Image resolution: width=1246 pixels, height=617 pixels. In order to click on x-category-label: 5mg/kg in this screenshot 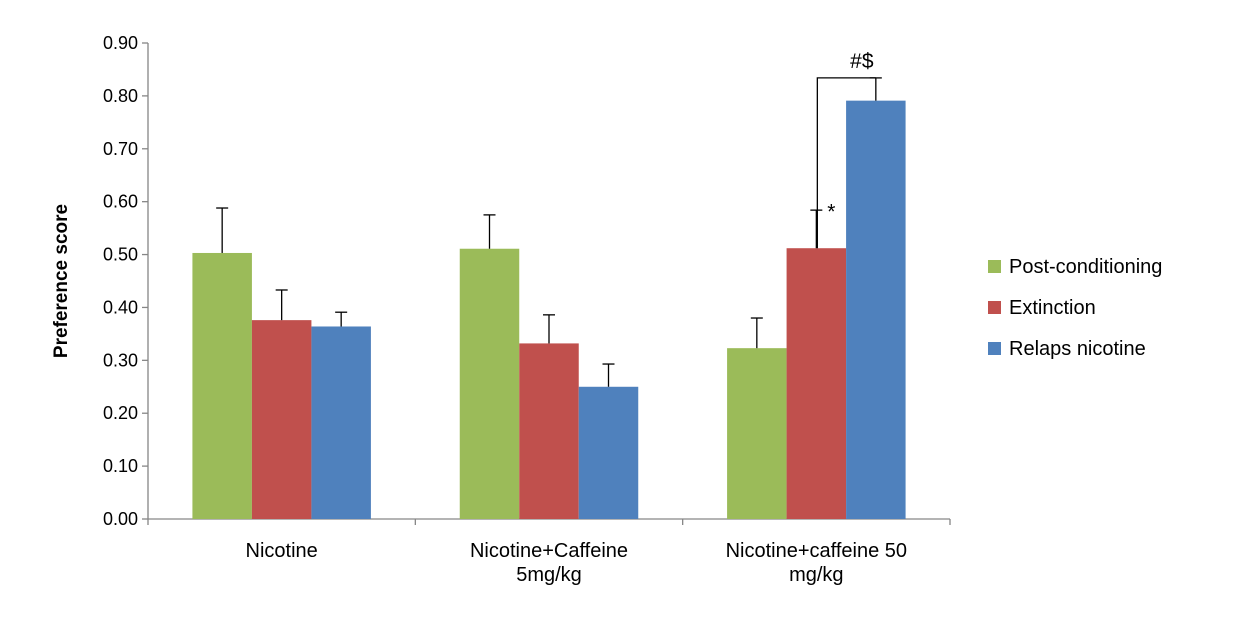, I will do `click(549, 575)`.